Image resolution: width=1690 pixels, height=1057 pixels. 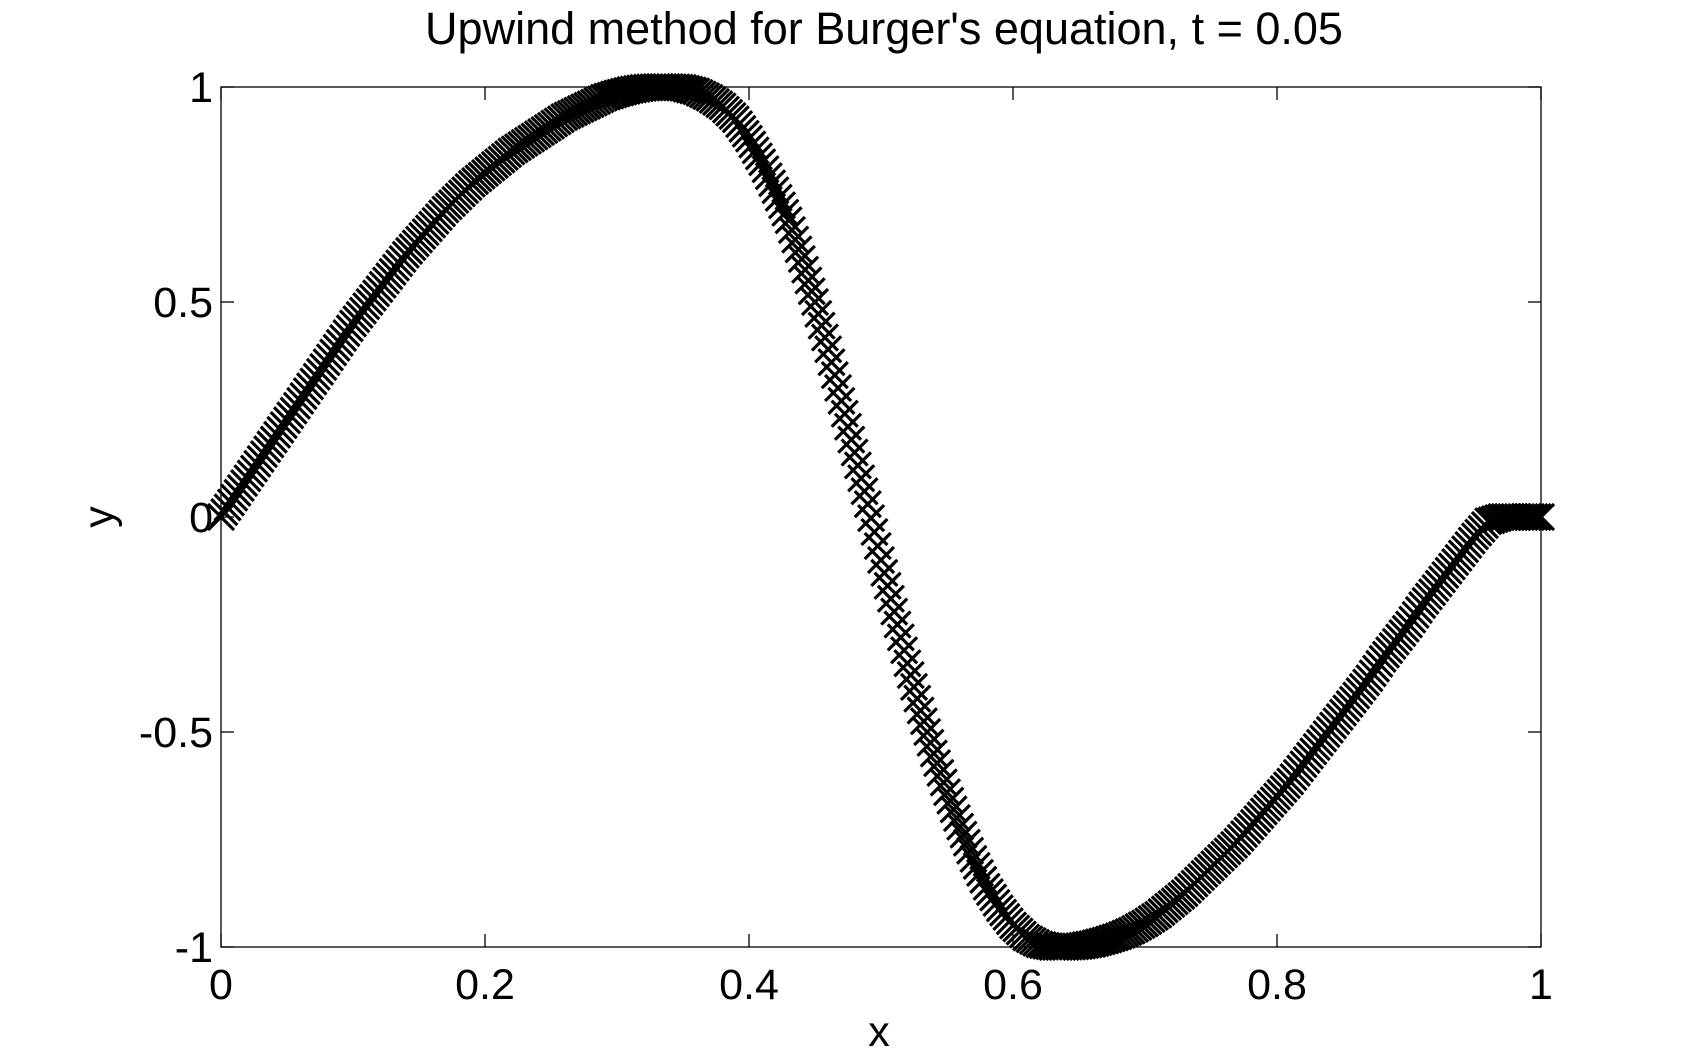 I want to click on y-tick-label: 0.5, so click(x=183, y=303).